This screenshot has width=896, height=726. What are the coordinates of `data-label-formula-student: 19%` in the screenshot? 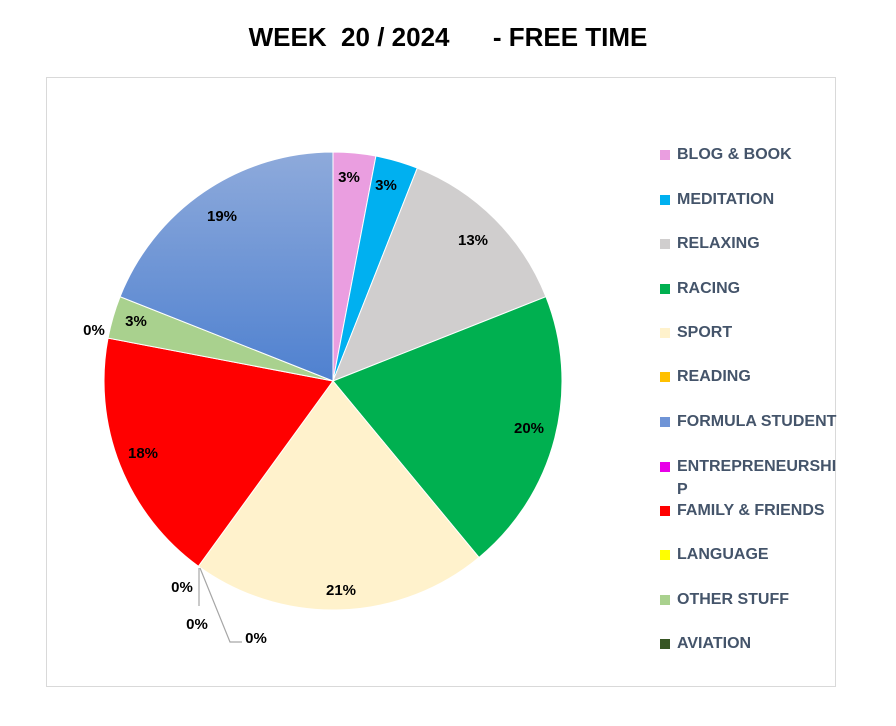 It's located at (222, 216).